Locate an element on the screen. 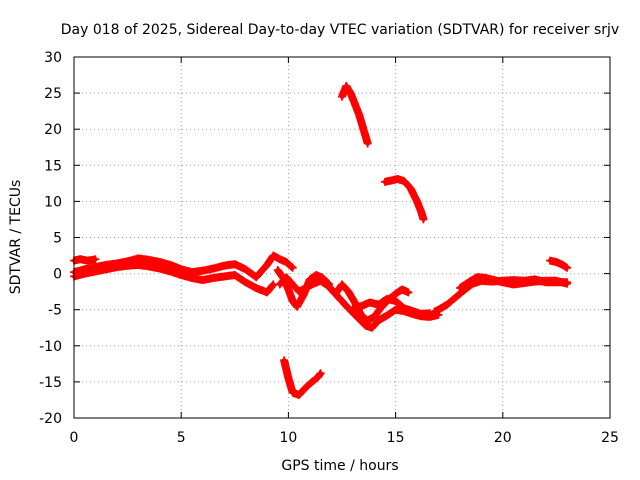 The height and width of the screenshot is (480, 640). x-tick-label: 20 is located at coordinates (503, 438).